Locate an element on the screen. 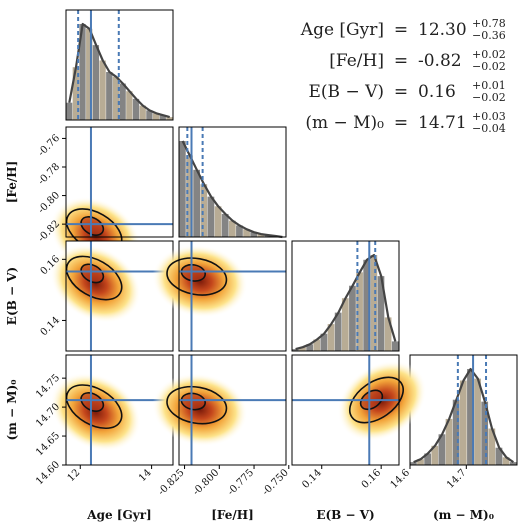 This screenshot has width=529, height=529. histogram-age is located at coordinates (119, 65).